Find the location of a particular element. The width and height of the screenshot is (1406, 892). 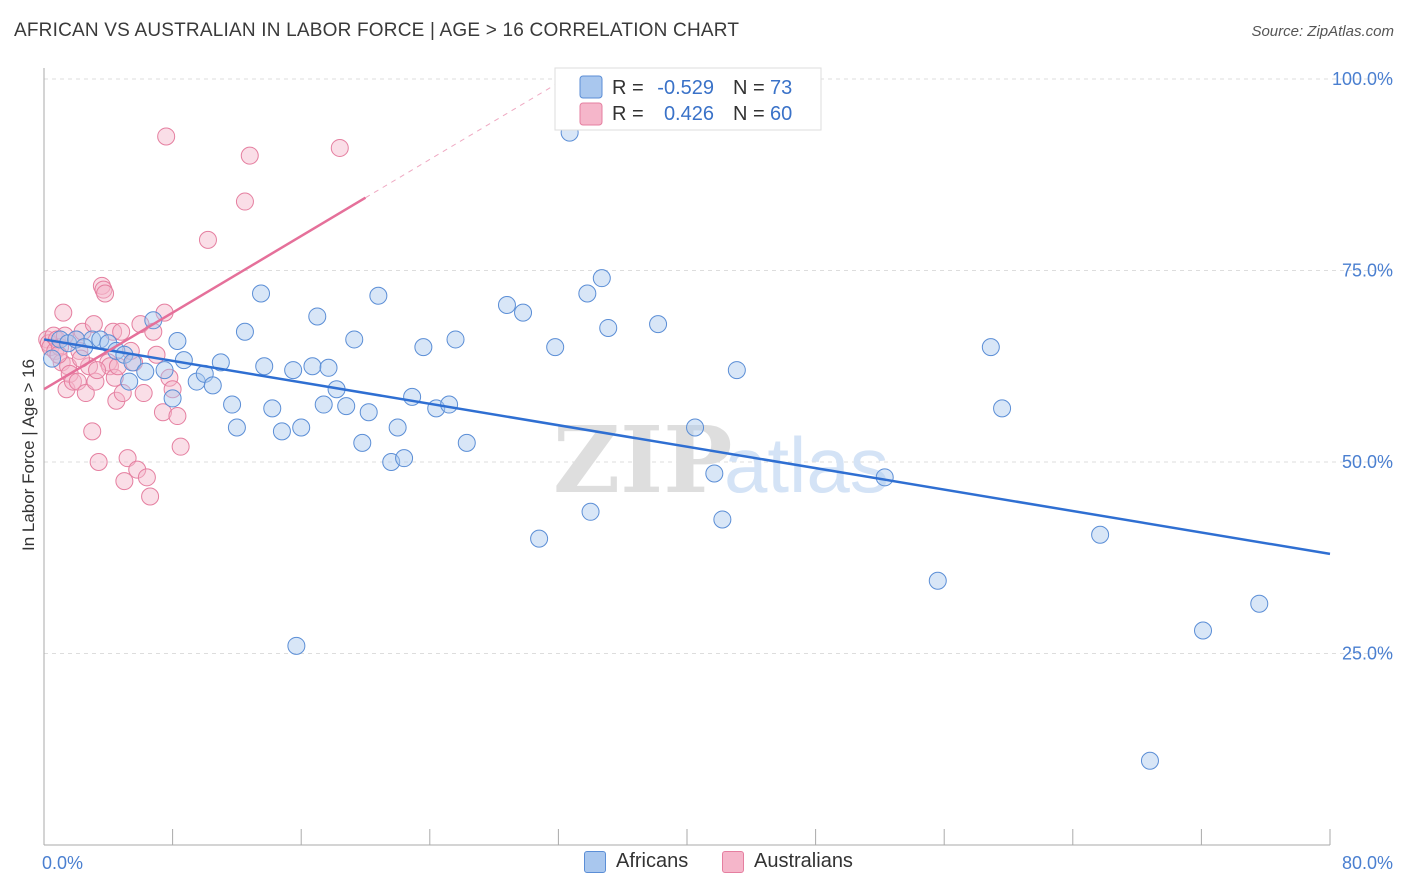

legend-n-label-africans: N = is located at coordinates (749, 88).